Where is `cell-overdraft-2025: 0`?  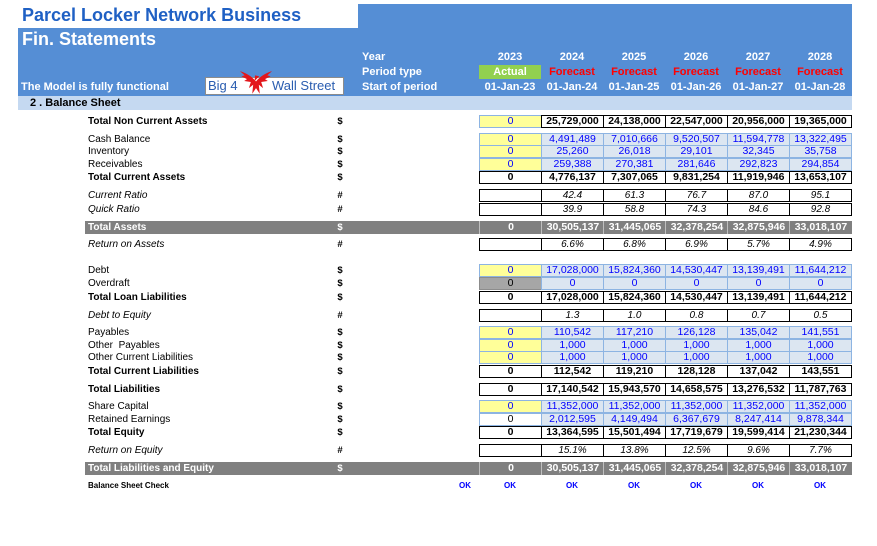
cell-overdraft-2025: 0 is located at coordinates (634, 283).